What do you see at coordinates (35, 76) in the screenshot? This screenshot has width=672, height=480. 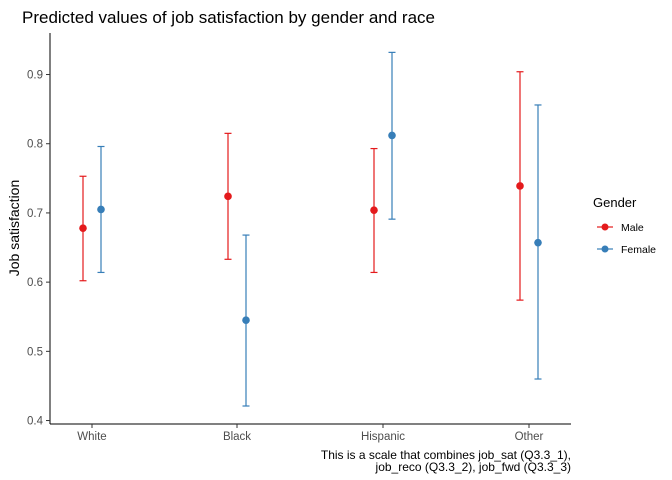 I see `y-tick-label: 0.9` at bounding box center [35, 76].